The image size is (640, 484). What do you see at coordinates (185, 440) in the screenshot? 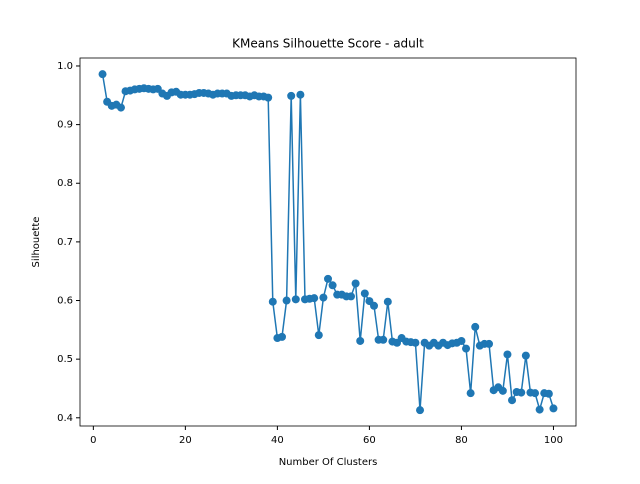
I see `x-tick-label: 20` at bounding box center [185, 440].